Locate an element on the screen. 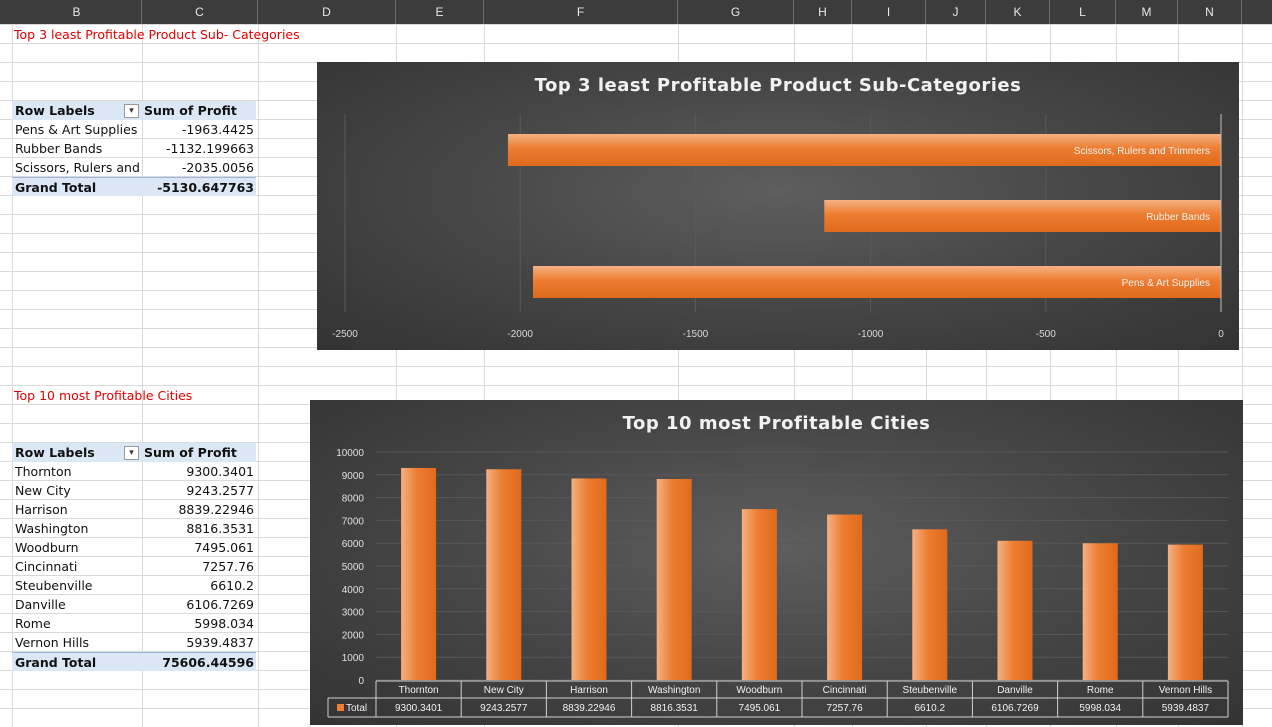 The width and height of the screenshot is (1272, 727). pivot1-row-value: -2035.0056 is located at coordinates (217, 167).